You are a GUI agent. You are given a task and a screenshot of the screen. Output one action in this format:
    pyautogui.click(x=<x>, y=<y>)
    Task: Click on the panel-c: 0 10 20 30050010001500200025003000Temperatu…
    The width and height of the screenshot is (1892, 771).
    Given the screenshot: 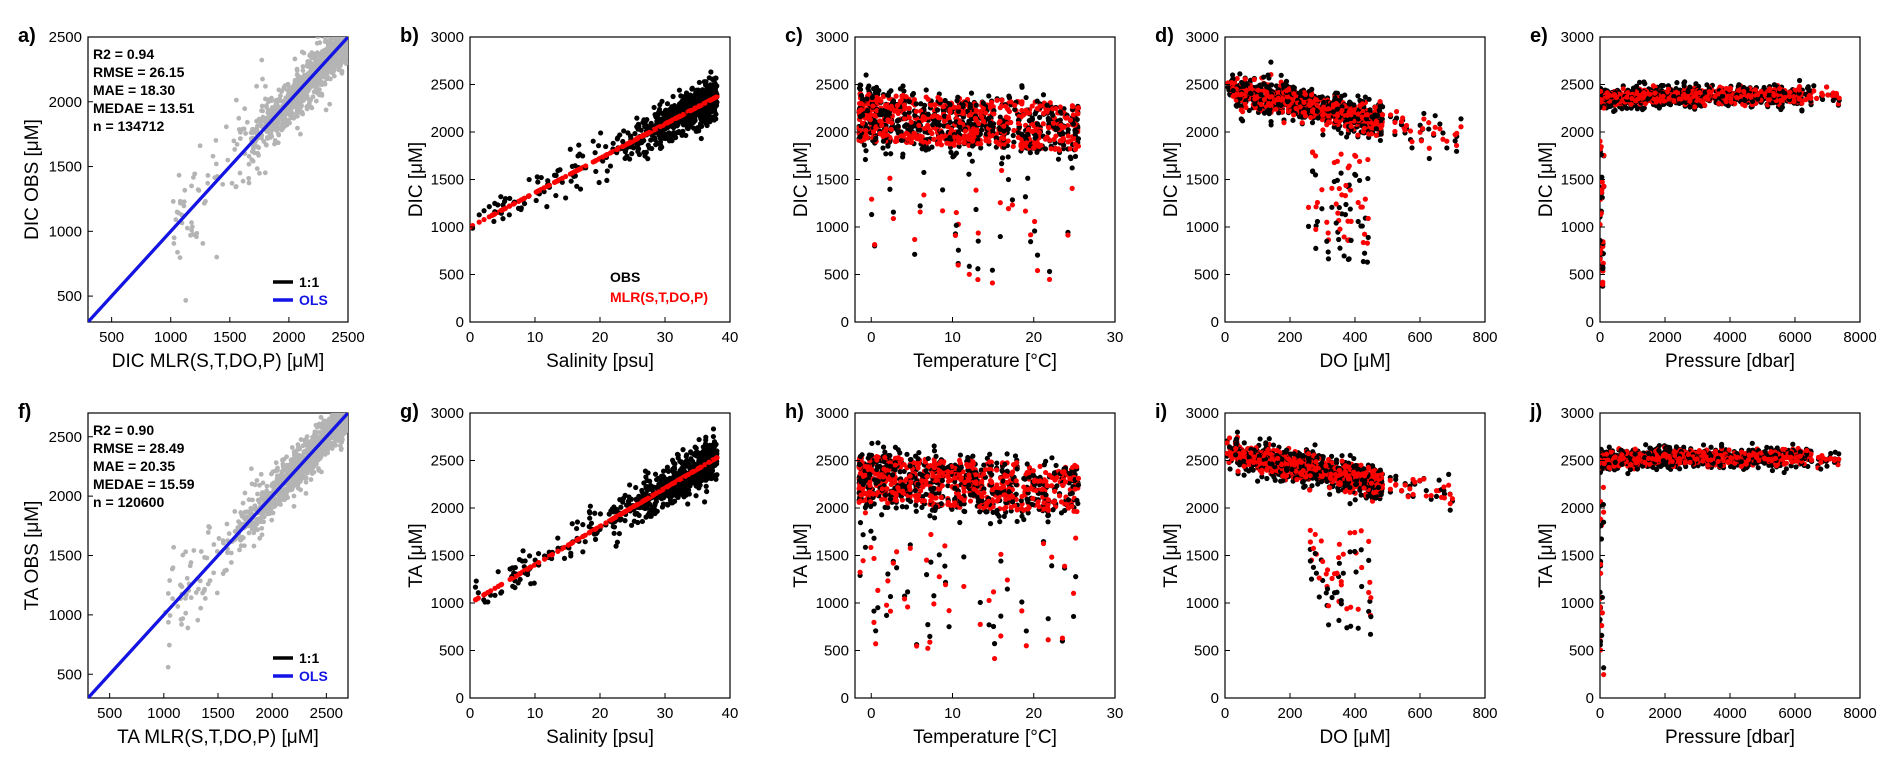 What is the action you would take?
    pyautogui.click(x=954, y=198)
    